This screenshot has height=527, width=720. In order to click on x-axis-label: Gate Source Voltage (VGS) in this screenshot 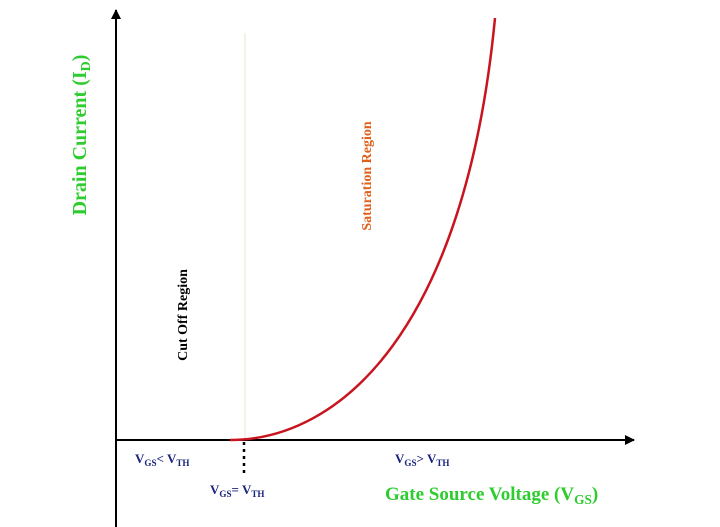, I will do `click(491, 495)`.